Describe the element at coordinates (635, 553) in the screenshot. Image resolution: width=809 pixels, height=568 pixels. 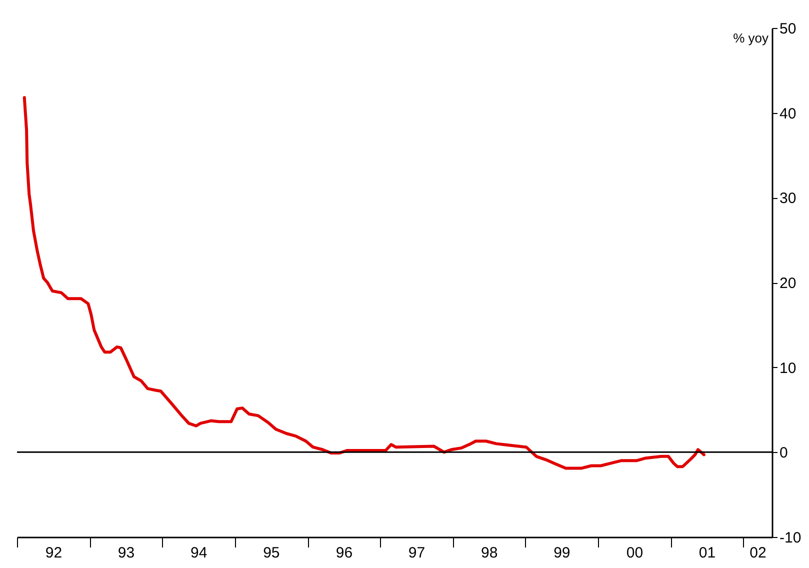
I see `x-tick-label: 00` at that location.